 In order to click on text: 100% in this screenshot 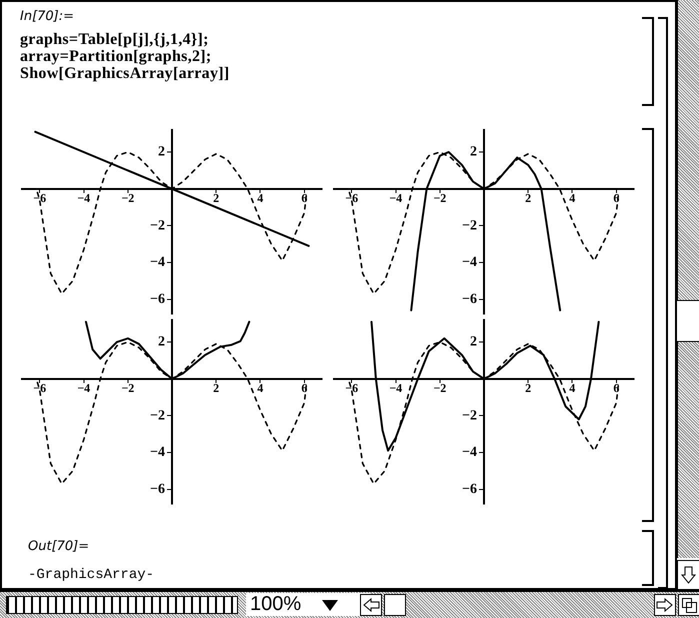, I will do `click(276, 604)`.